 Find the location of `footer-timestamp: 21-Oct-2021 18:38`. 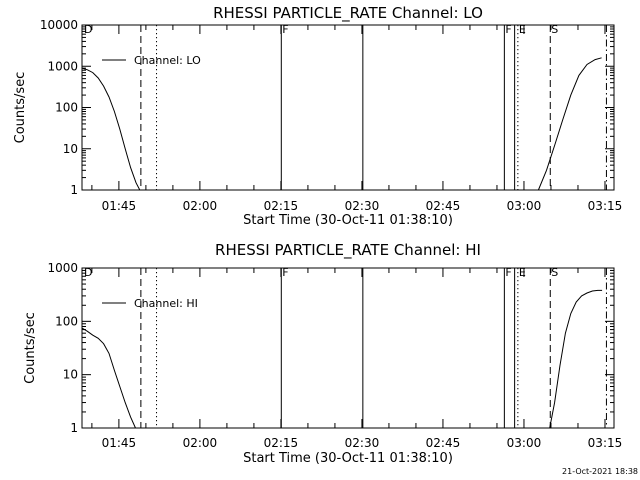

footer-timestamp: 21-Oct-2021 18:38 is located at coordinates (600, 471).